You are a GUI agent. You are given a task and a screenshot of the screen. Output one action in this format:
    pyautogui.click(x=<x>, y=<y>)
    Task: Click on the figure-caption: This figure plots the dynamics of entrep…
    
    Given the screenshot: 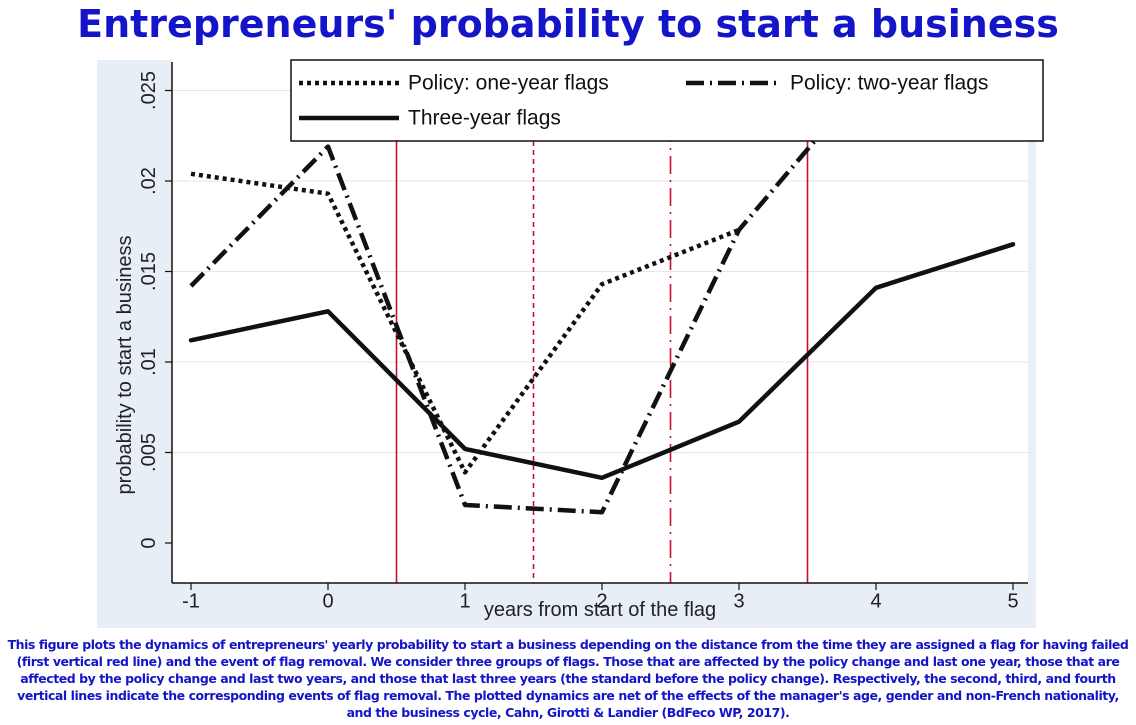 What is the action you would take?
    pyautogui.click(x=568, y=678)
    